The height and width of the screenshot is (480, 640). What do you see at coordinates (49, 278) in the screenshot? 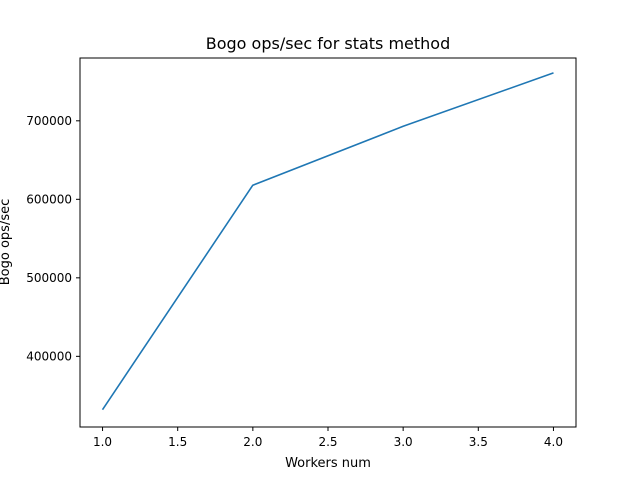
I see `y-tick-label: 500000` at bounding box center [49, 278].